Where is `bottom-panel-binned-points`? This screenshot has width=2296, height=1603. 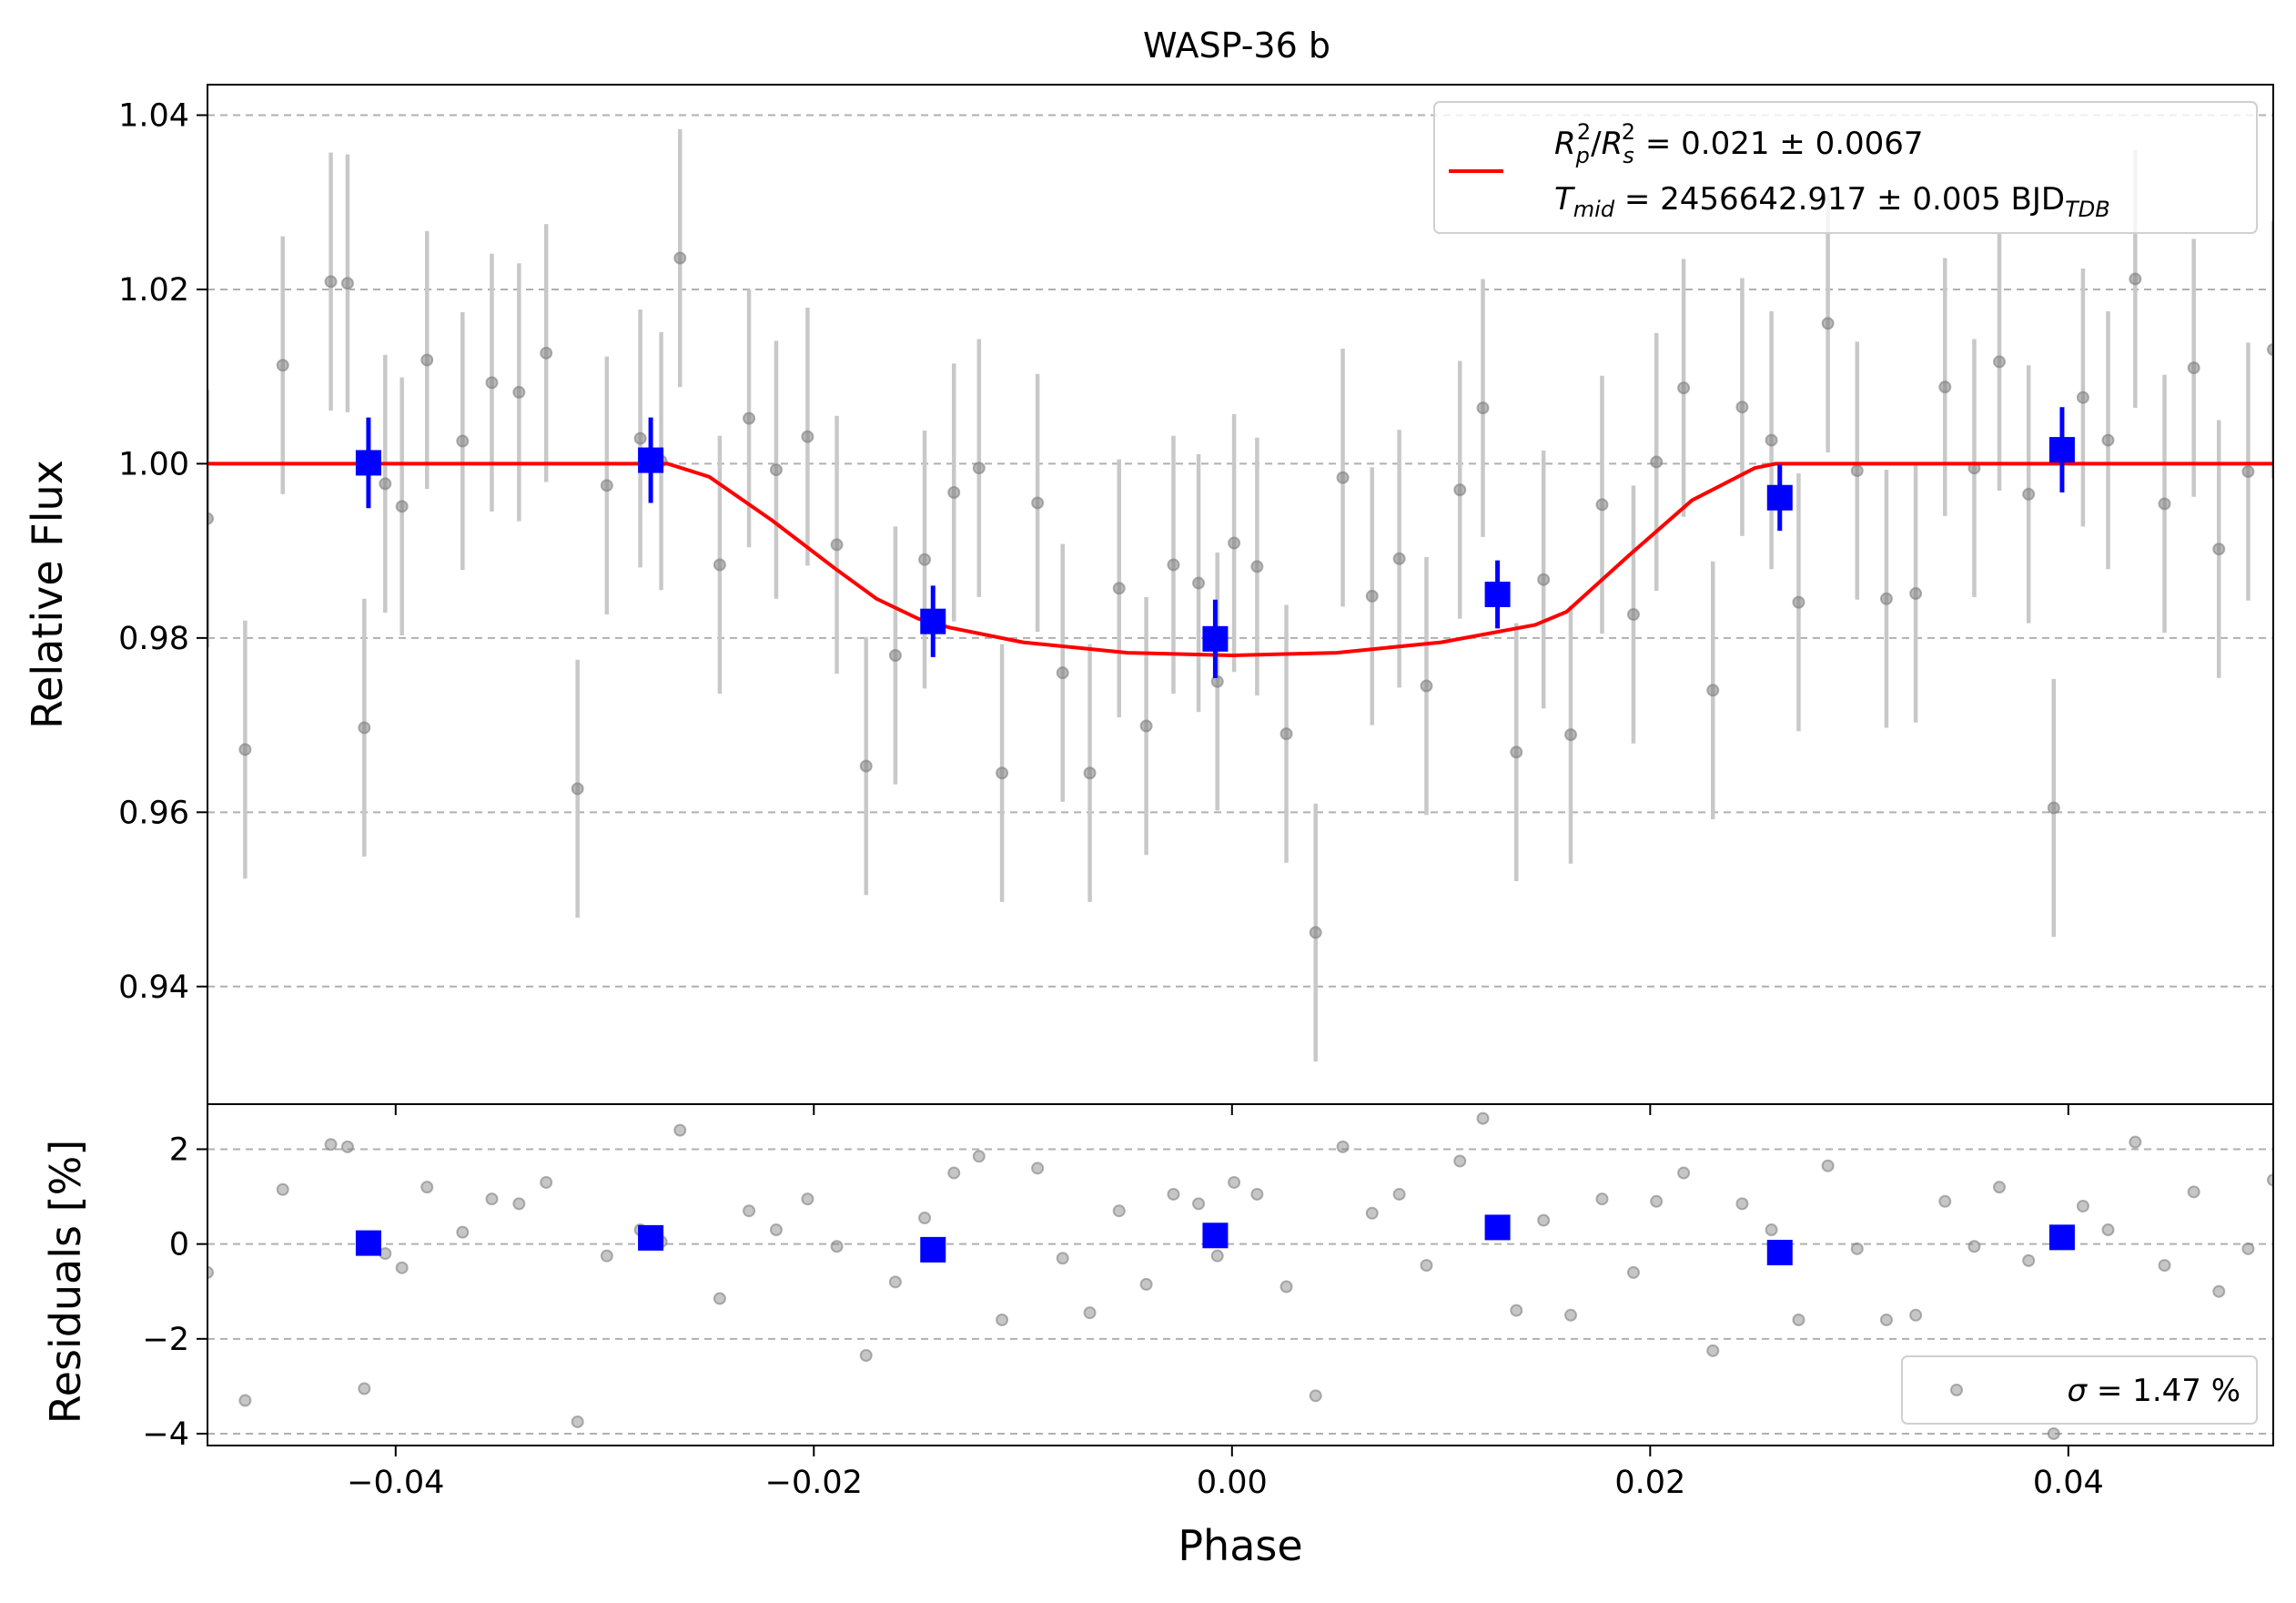 bottom-panel-binned-points is located at coordinates (1215, 1240).